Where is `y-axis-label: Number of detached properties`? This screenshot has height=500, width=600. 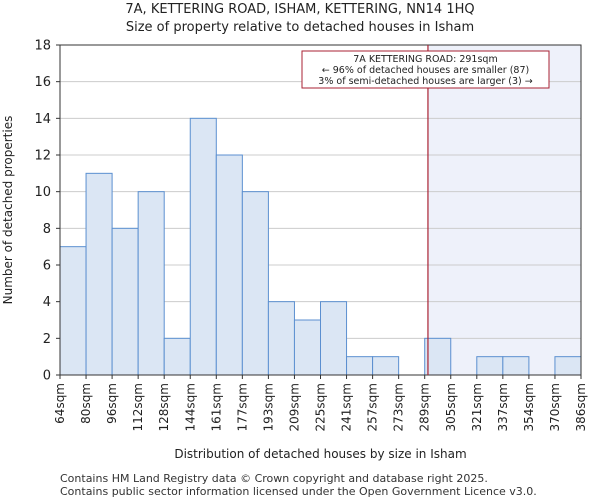 y-axis-label: Number of detached properties is located at coordinates (8, 210).